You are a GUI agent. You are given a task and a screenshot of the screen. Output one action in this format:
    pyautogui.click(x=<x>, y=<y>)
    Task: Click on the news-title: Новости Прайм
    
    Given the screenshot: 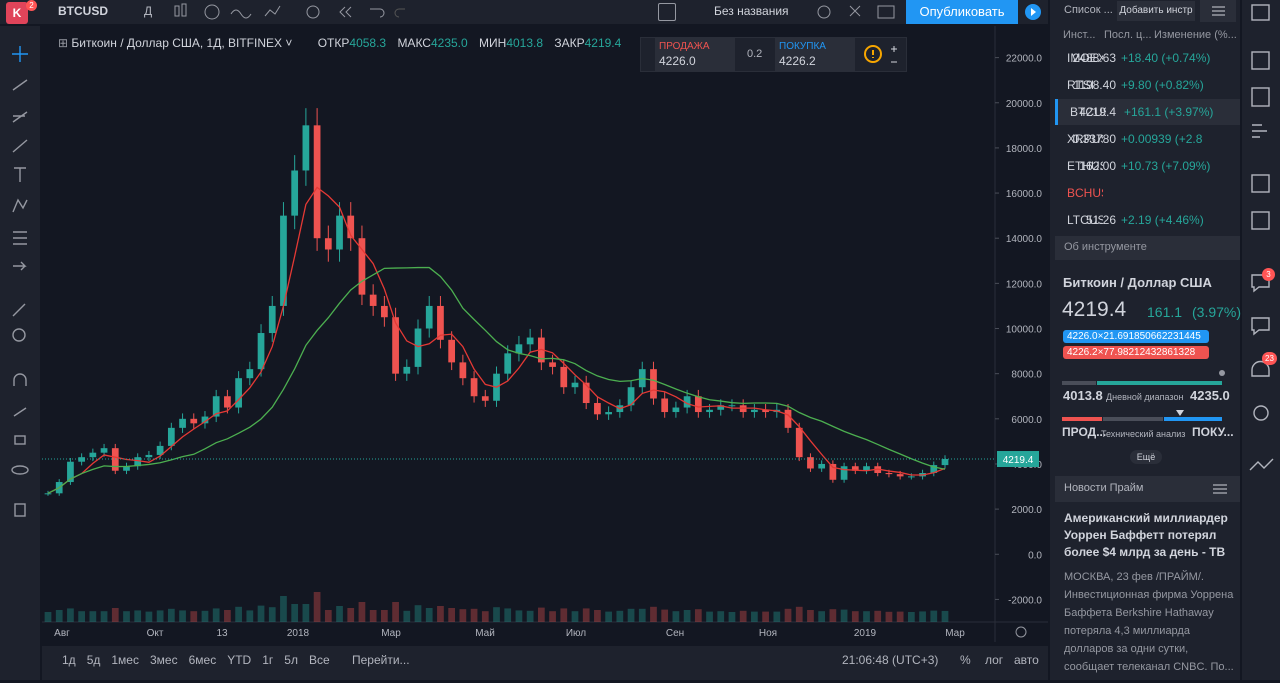 What is the action you would take?
    pyautogui.click(x=1104, y=488)
    